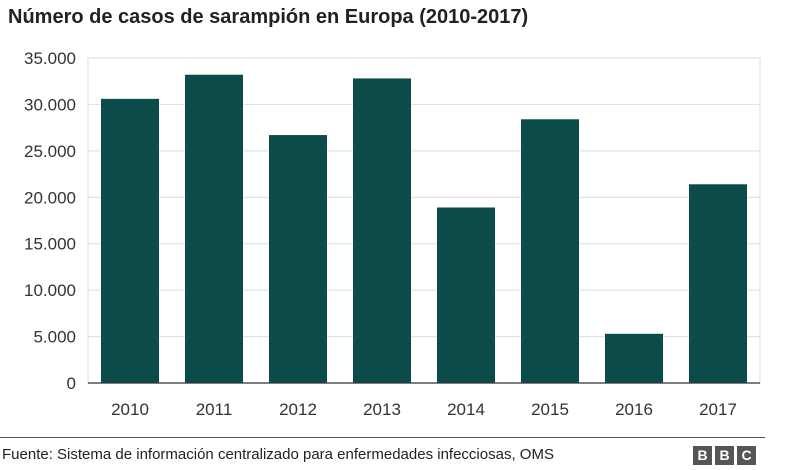  I want to click on y-tick-label: 15.000, so click(50, 244).